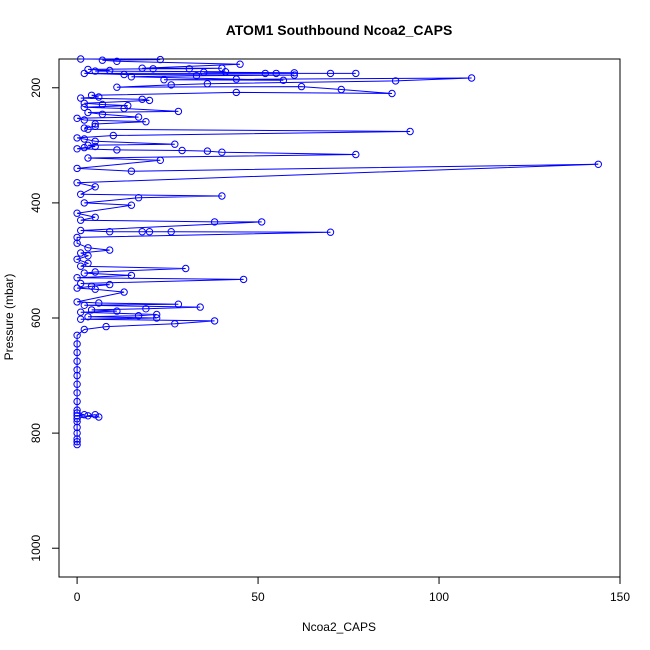 Image resolution: width=650 pixels, height=650 pixels. What do you see at coordinates (439, 597) in the screenshot?
I see `x-tick-label: 100` at bounding box center [439, 597].